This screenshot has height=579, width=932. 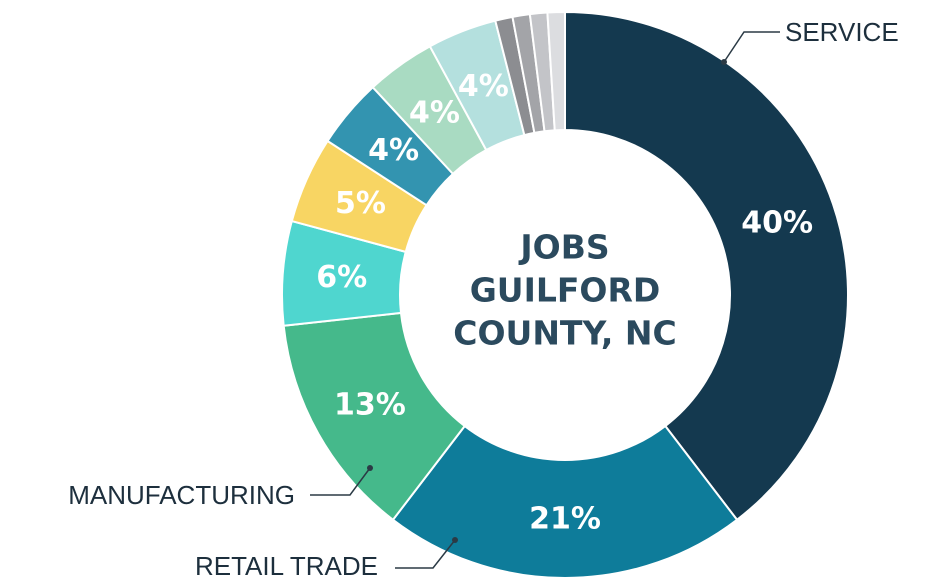 What do you see at coordinates (565, 290) in the screenshot?
I see `center-title: GUILFORD` at bounding box center [565, 290].